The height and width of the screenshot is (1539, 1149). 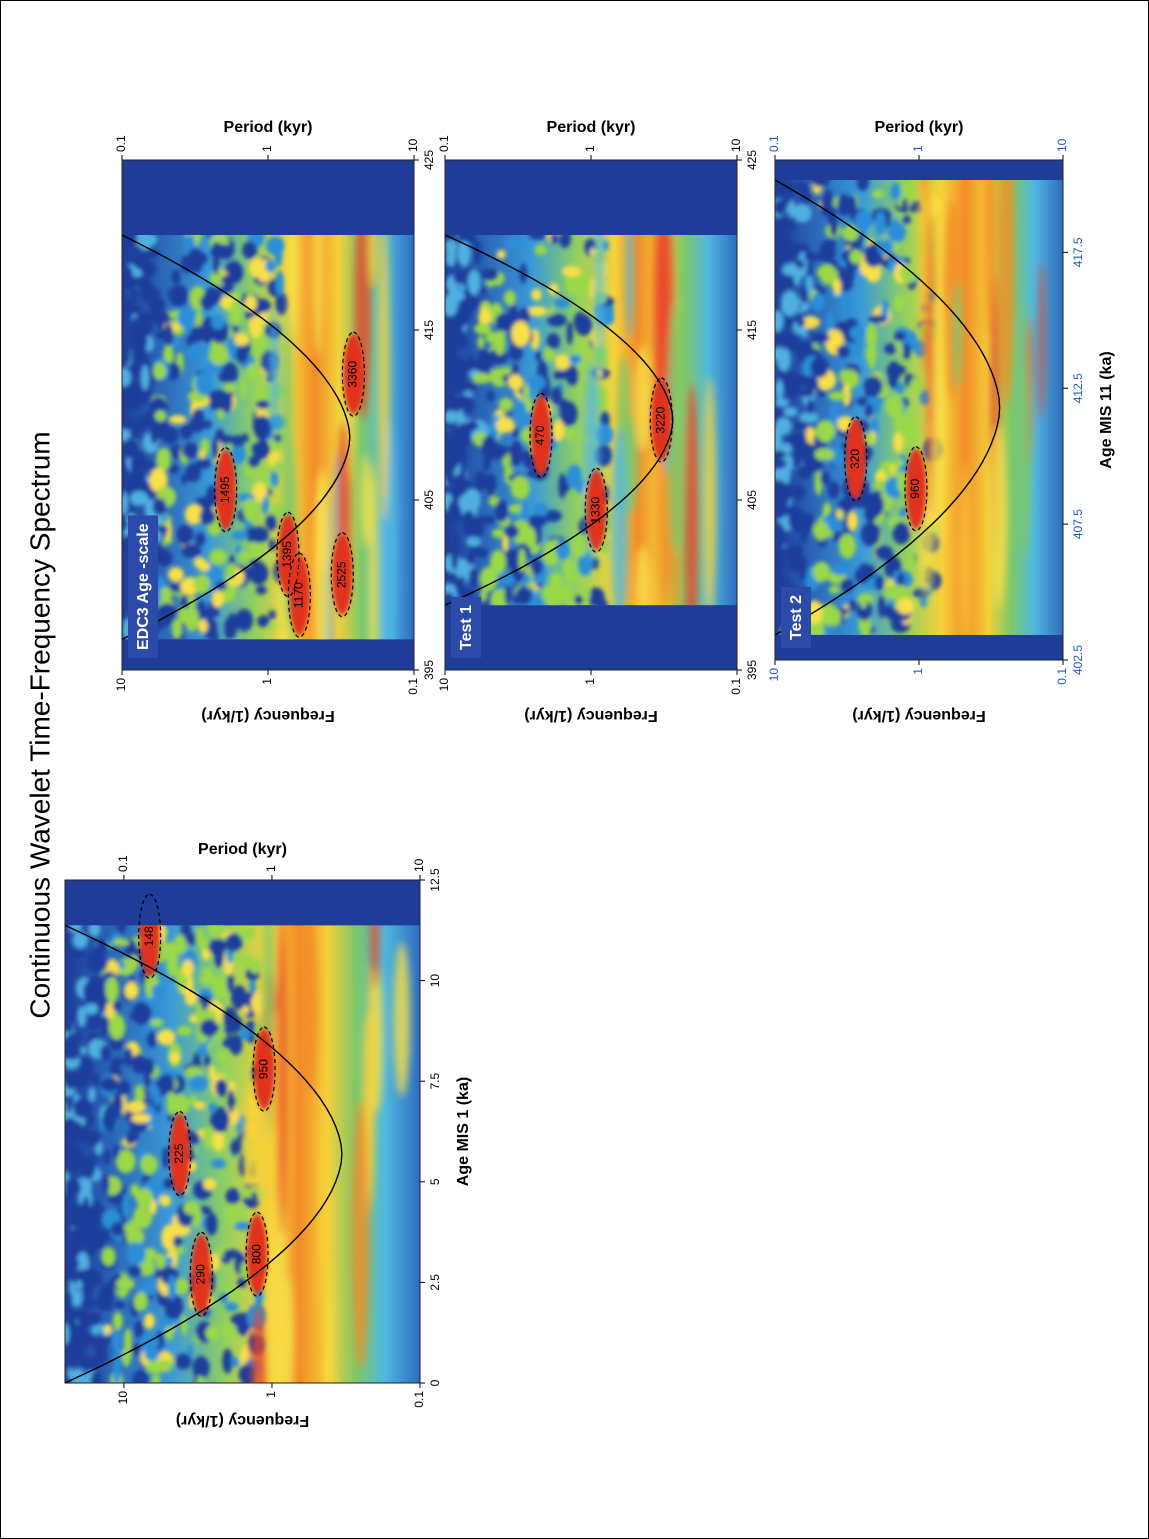 What do you see at coordinates (419, 1399) in the screenshot?
I see `y-tick-label: 0.1` at bounding box center [419, 1399].